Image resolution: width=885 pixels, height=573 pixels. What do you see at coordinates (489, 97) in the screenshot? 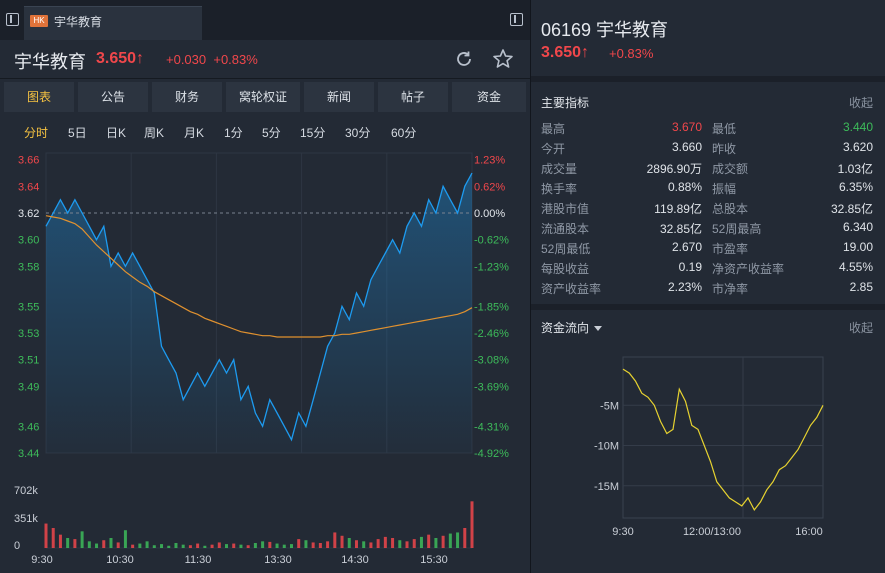
I see `tab-capital: 资金` at bounding box center [489, 97].